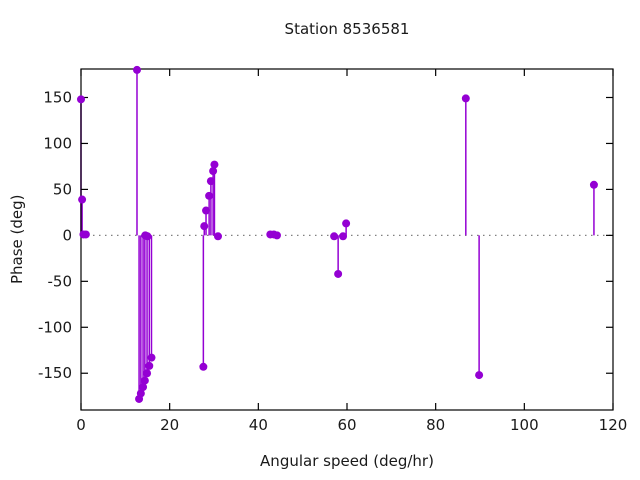 This screenshot has width=640, height=480. Describe the element at coordinates (435, 425) in the screenshot. I see `x-tick-label: 80` at that location.